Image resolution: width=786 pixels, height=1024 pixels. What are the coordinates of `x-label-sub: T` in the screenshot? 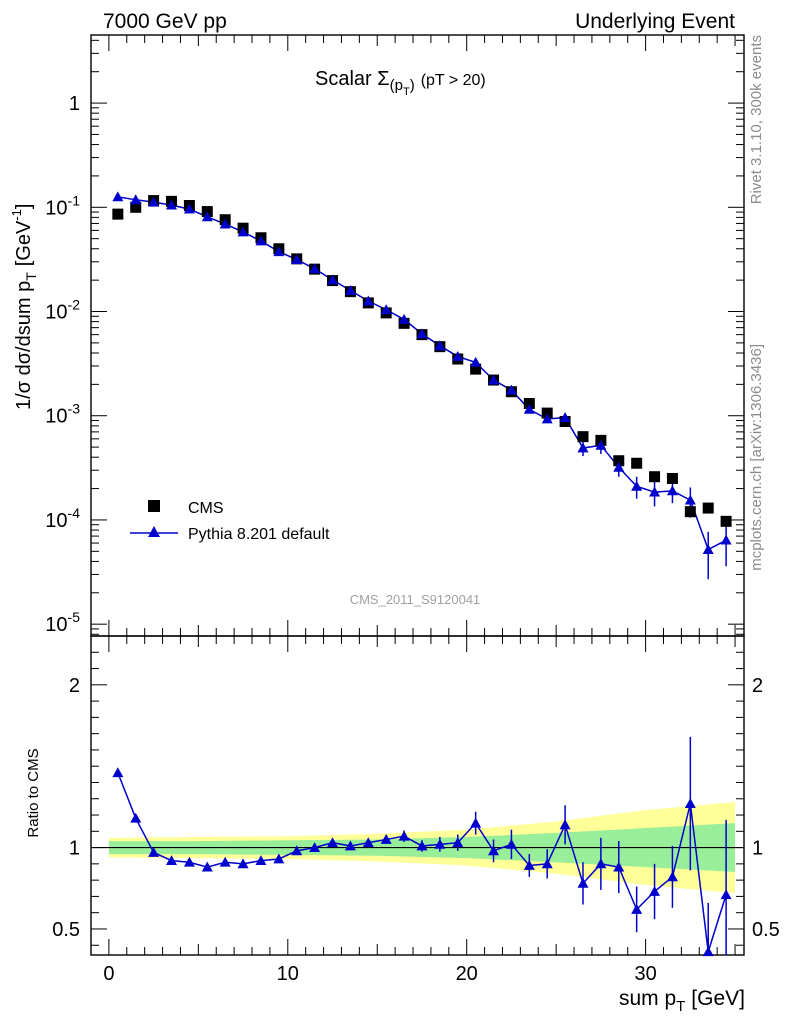 It's located at (680, 1006).